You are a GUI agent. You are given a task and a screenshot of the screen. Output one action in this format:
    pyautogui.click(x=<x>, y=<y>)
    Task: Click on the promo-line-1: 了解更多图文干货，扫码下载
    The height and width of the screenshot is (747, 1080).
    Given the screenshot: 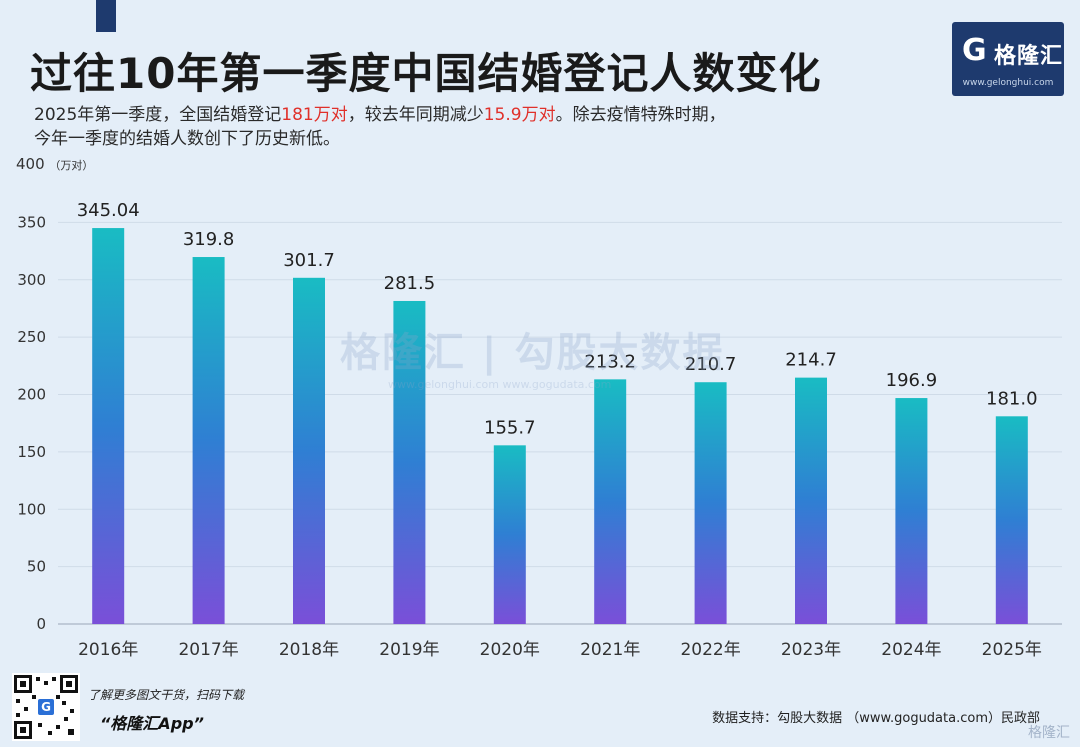 What is the action you would take?
    pyautogui.click(x=166, y=695)
    